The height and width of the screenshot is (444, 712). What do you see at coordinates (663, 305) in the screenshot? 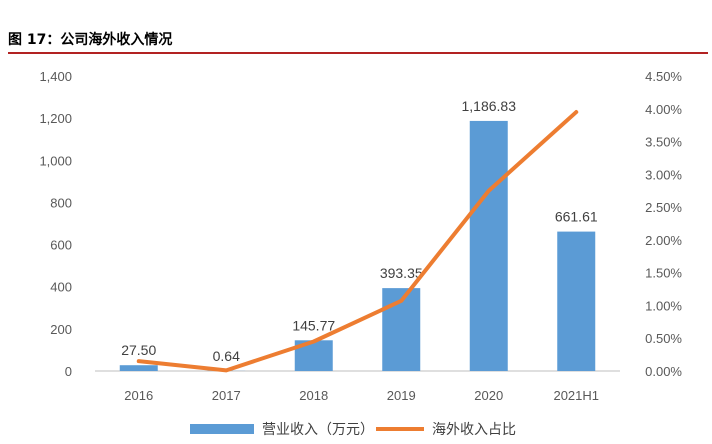
I see `right-tick-label: 1.00%` at bounding box center [663, 305].